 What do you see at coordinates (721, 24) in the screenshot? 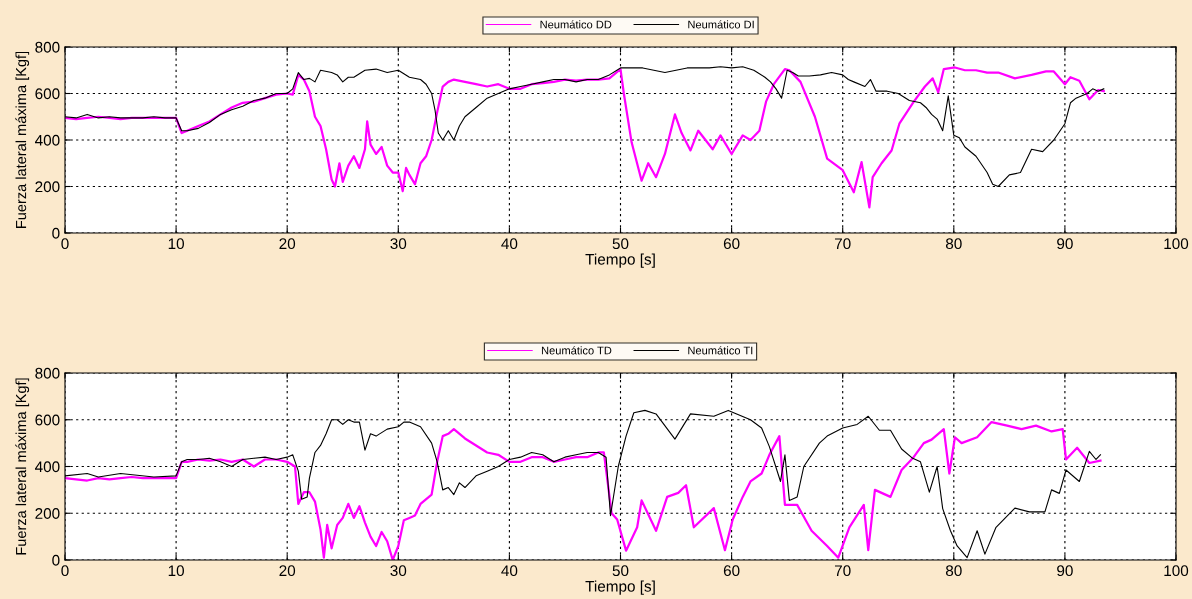
I see `legend-label: Neumático DI` at bounding box center [721, 24].